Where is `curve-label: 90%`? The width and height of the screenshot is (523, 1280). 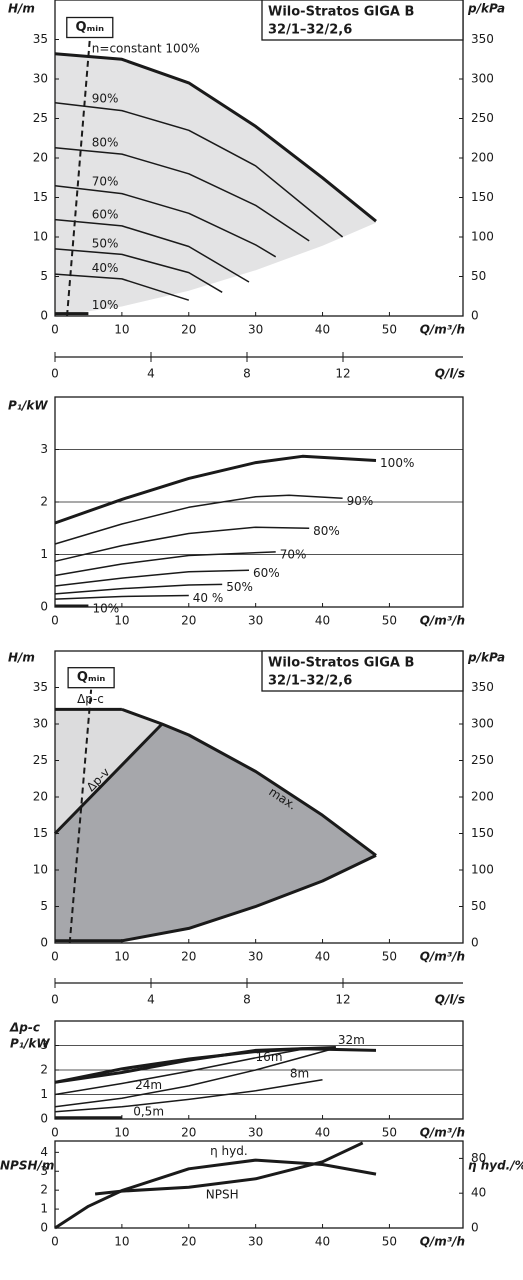 curve-label: 90% is located at coordinates (360, 501).